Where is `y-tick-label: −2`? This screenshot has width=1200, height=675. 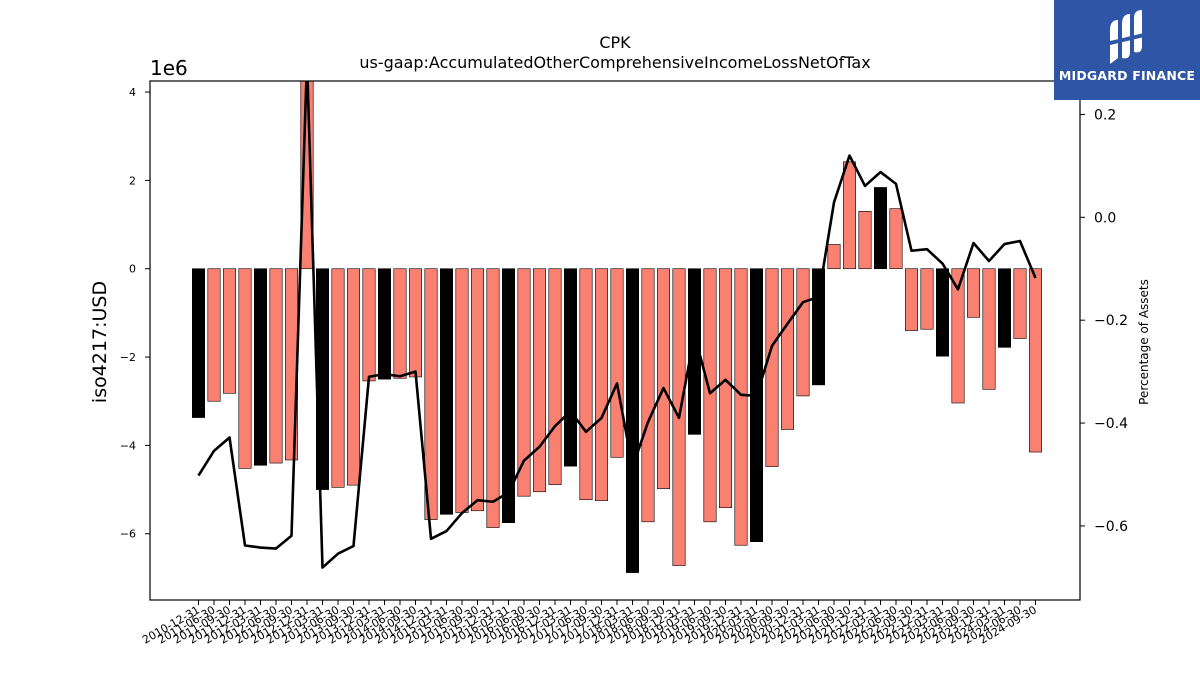 y-tick-label: −2 is located at coordinates (128, 357).